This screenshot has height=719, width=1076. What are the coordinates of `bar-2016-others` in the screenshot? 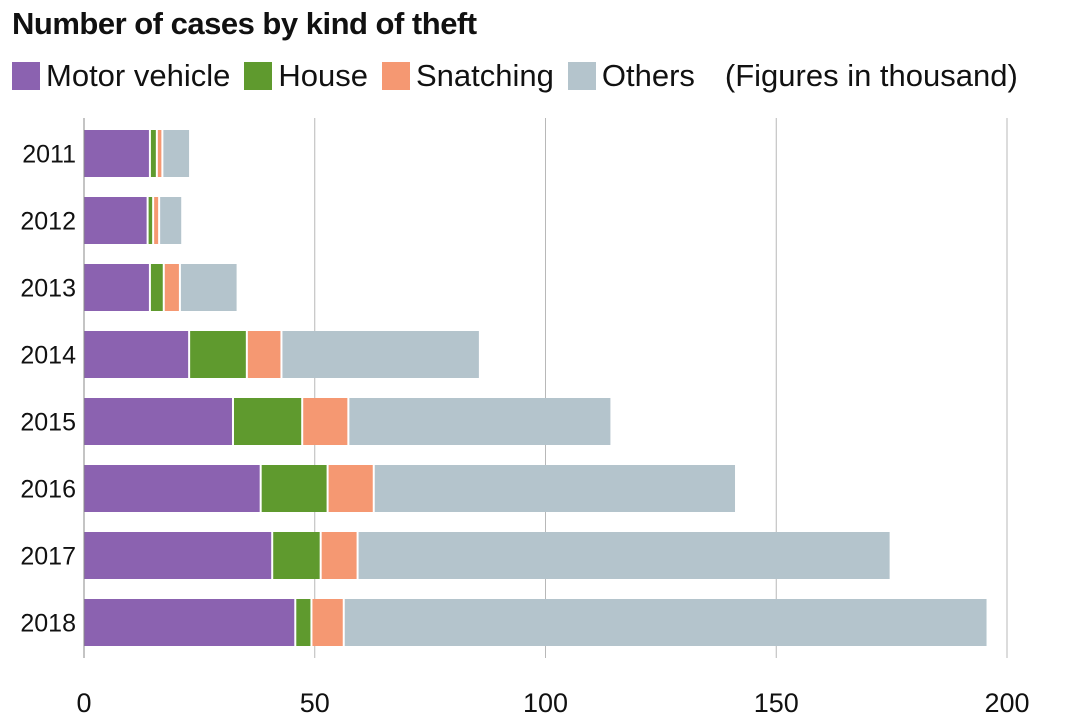 It's located at (555, 488).